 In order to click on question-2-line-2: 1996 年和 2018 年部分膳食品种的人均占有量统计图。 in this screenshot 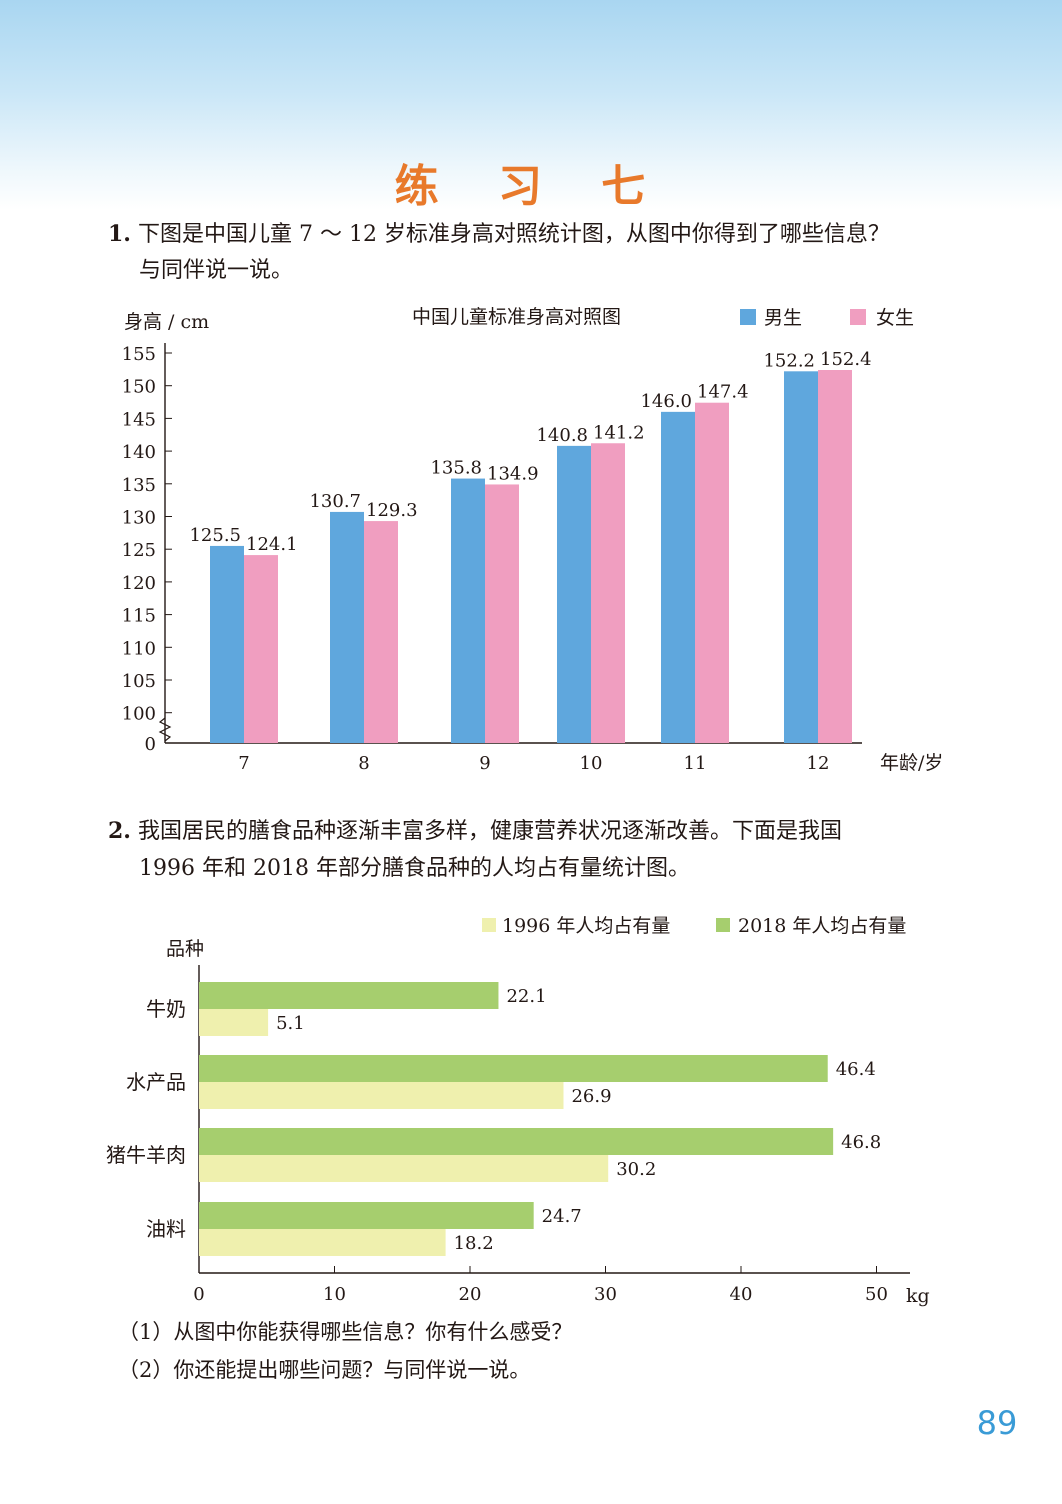, I will do `click(414, 868)`.